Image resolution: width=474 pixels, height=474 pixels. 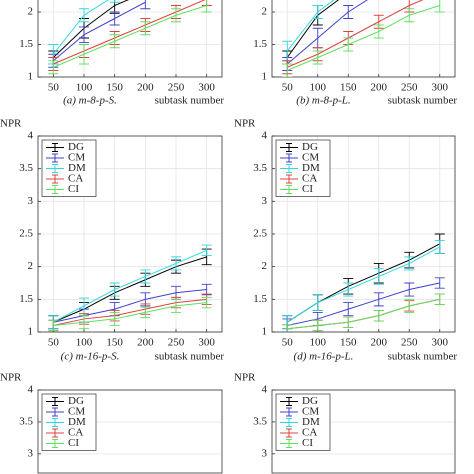 What do you see at coordinates (323, 101) in the screenshot?
I see `caption: (b) m-8-p-L.` at bounding box center [323, 101].